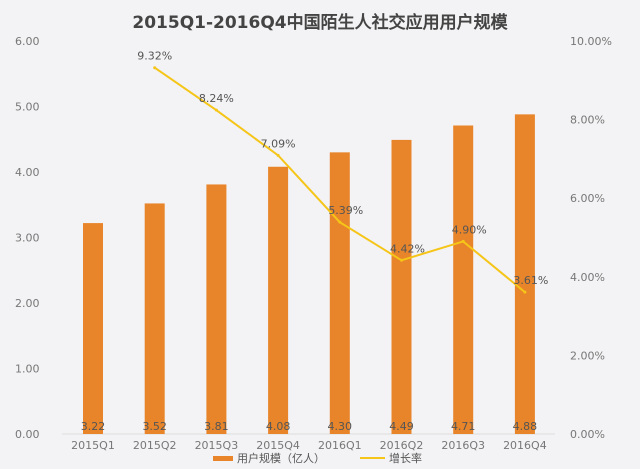 Image resolution: width=640 pixels, height=469 pixels. What do you see at coordinates (217, 445) in the screenshot?
I see `x-tick: 2015Q3` at bounding box center [217, 445].